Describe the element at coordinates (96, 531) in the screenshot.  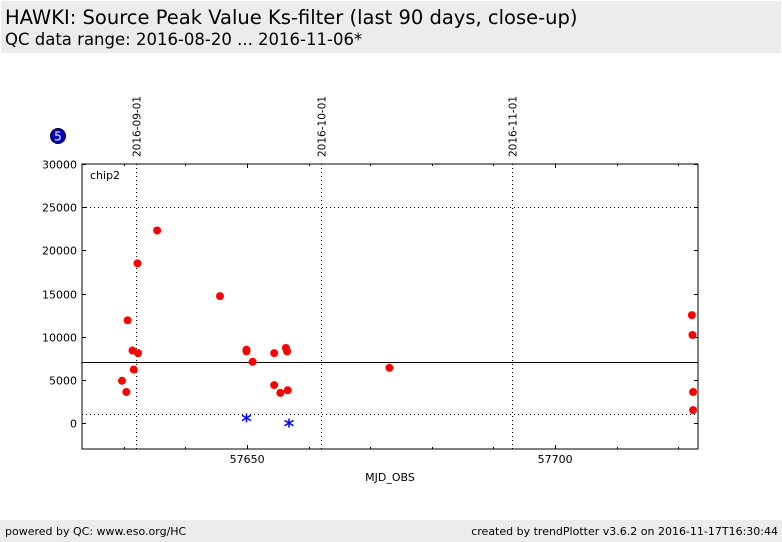
I see `footer-credit: powered by QC: www.eso.org/HC` at that location.